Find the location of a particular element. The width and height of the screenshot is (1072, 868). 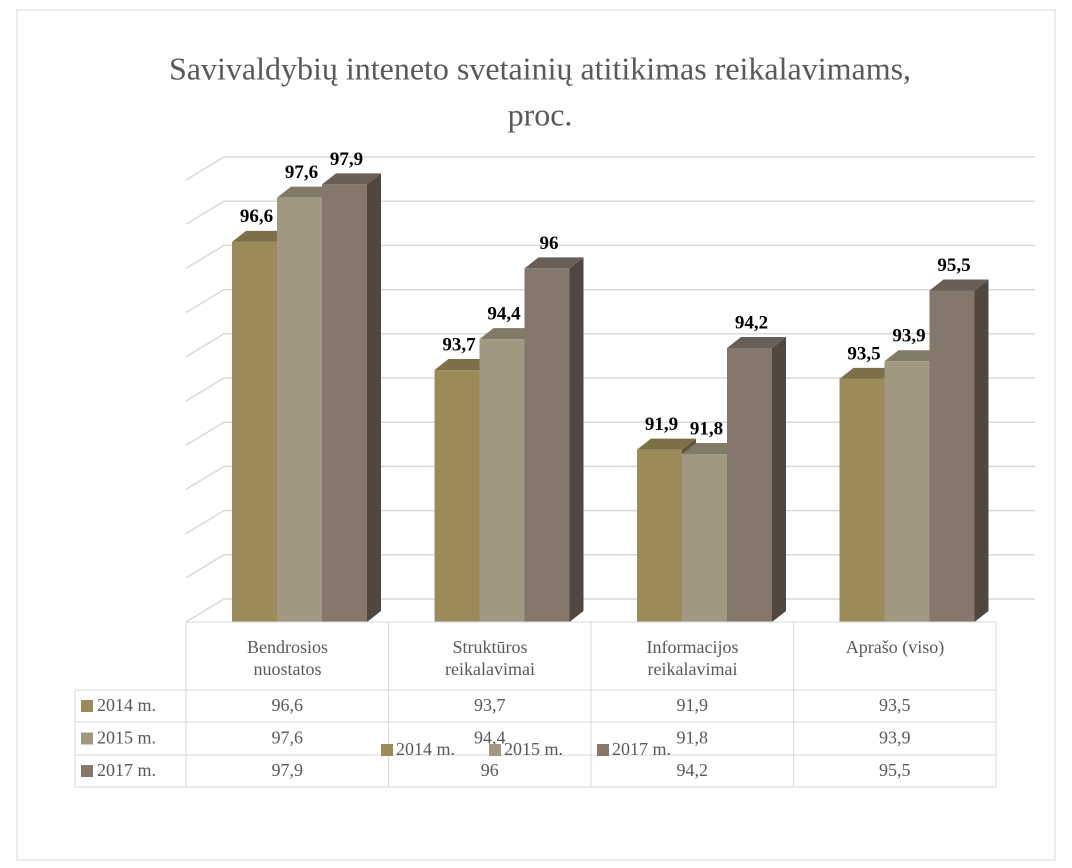

data-label: 96,6 is located at coordinates (256, 216).